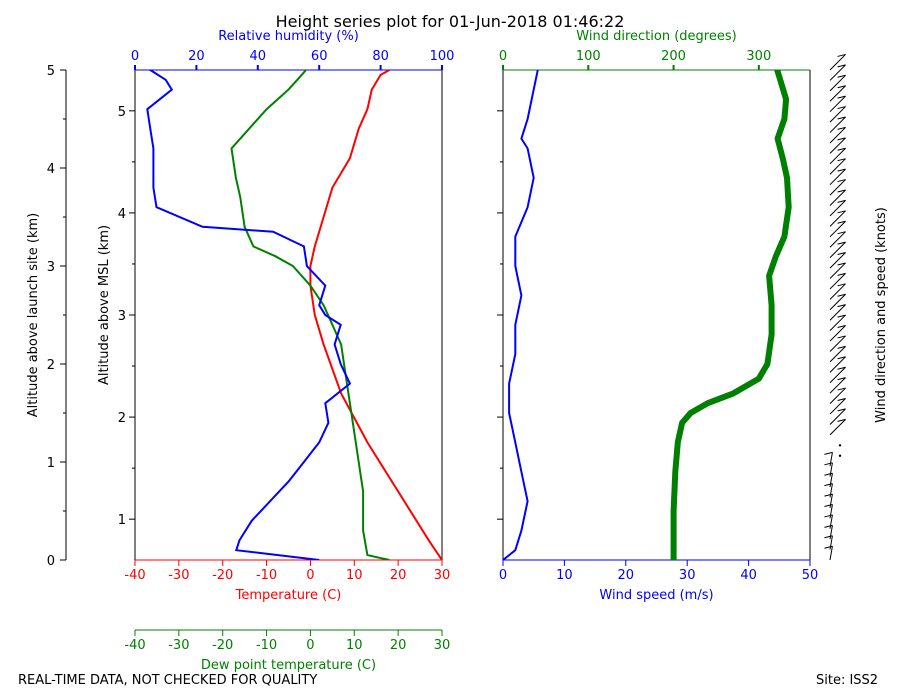 The image size is (900, 700). I want to click on wind-direction-line, so click(731, 315).